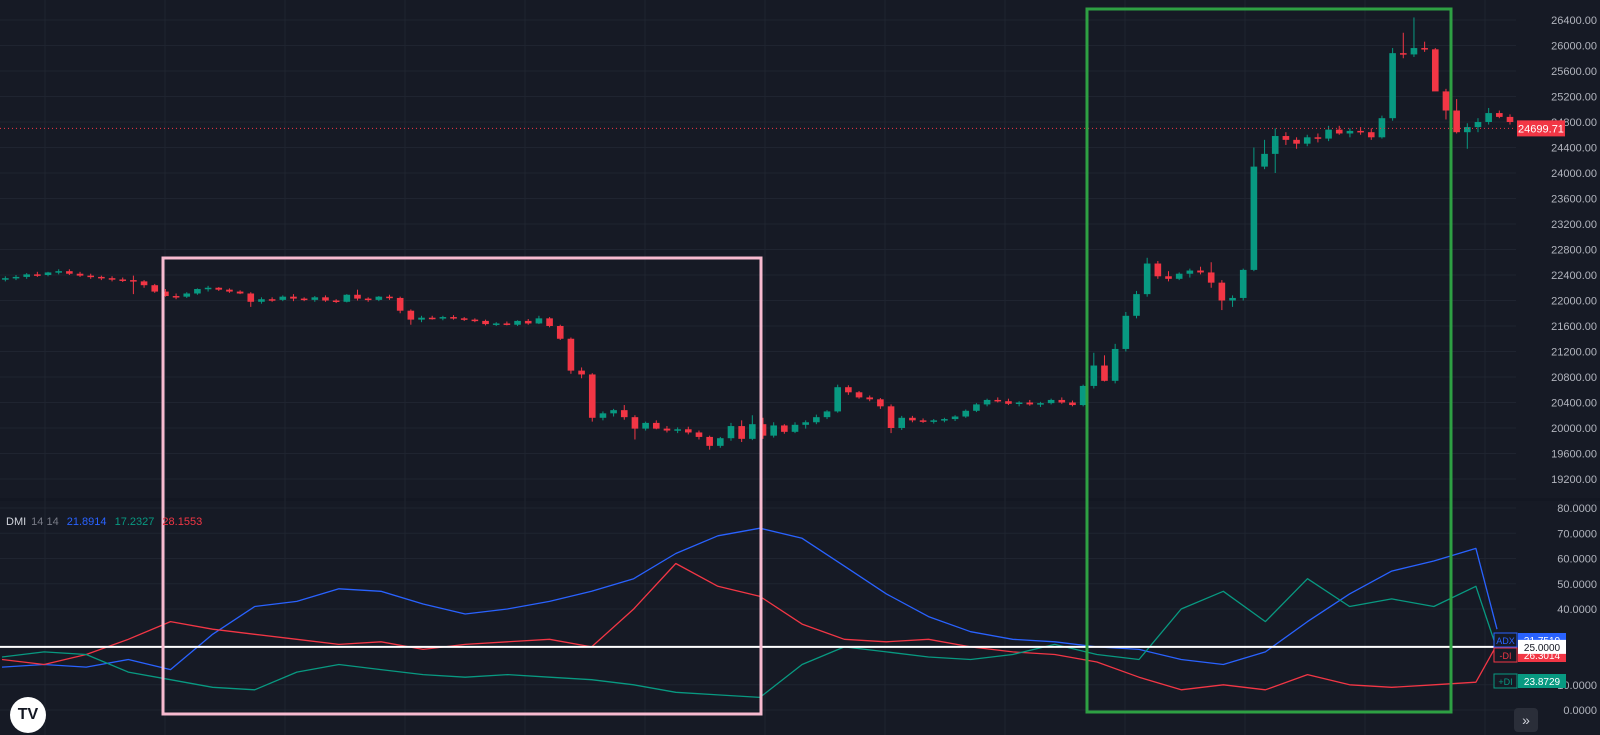 The height and width of the screenshot is (735, 1600). I want to click on price-tick-label: 24000.00, so click(1574, 174).